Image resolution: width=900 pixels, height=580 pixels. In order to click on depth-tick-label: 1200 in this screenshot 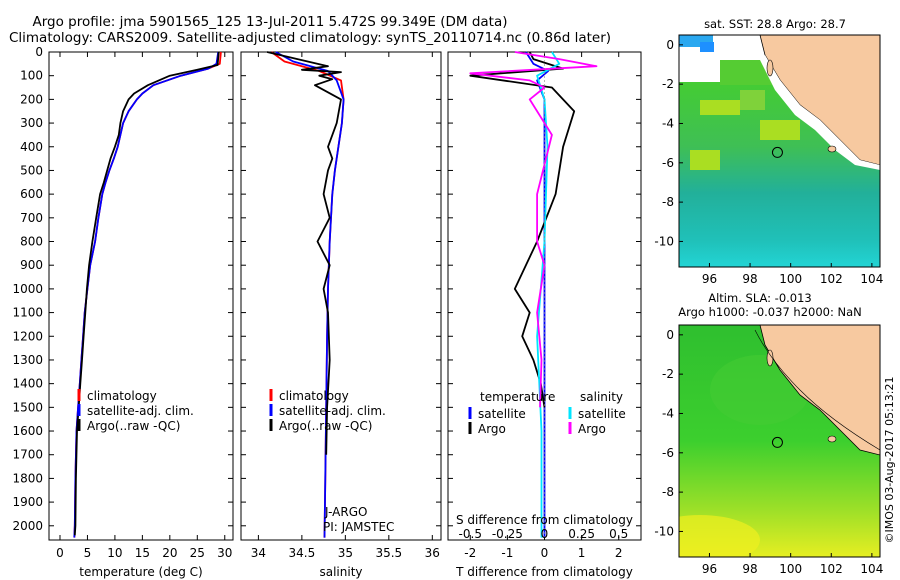, I will do `click(27, 336)`.